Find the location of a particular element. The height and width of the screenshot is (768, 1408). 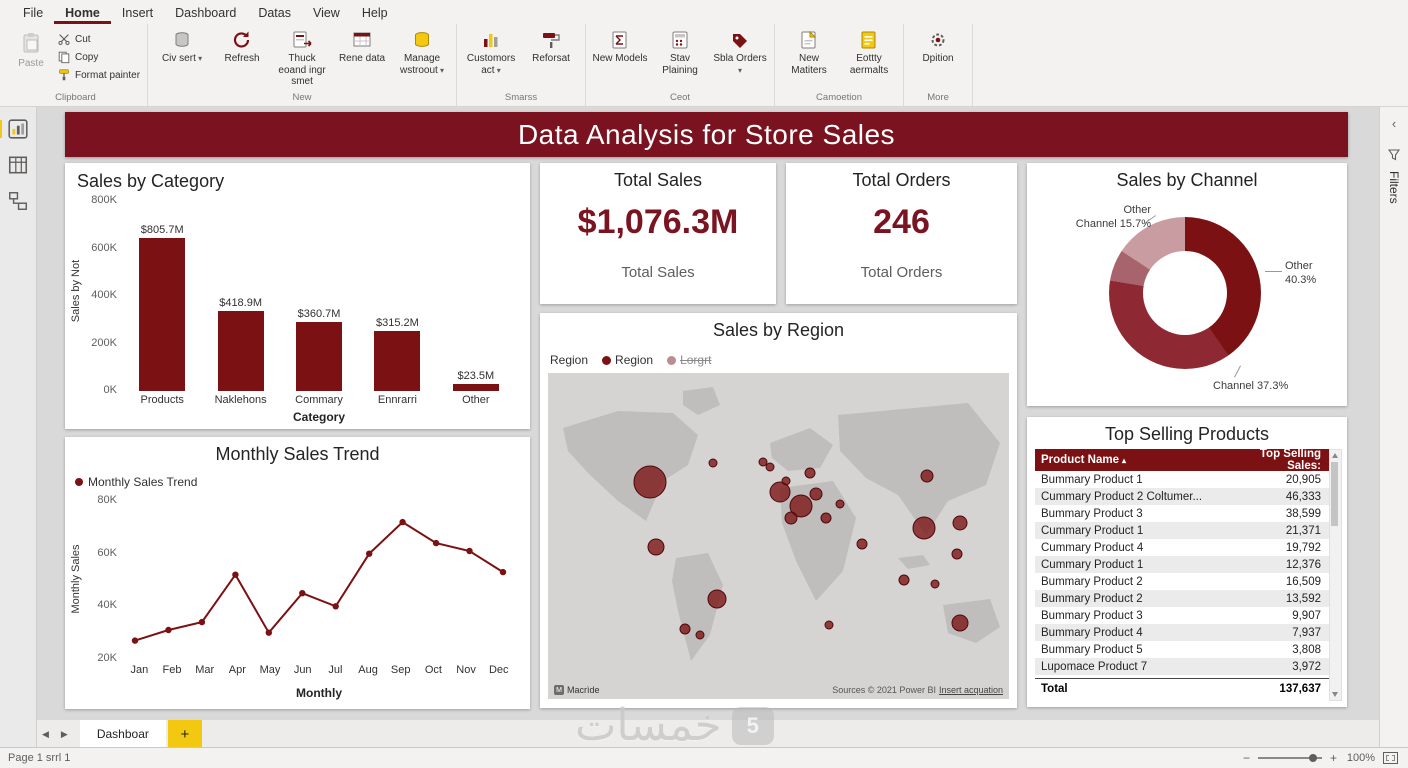

table-row: Cummary Product 2 Coltumer... 46,333 is located at coordinates (1182, 496).